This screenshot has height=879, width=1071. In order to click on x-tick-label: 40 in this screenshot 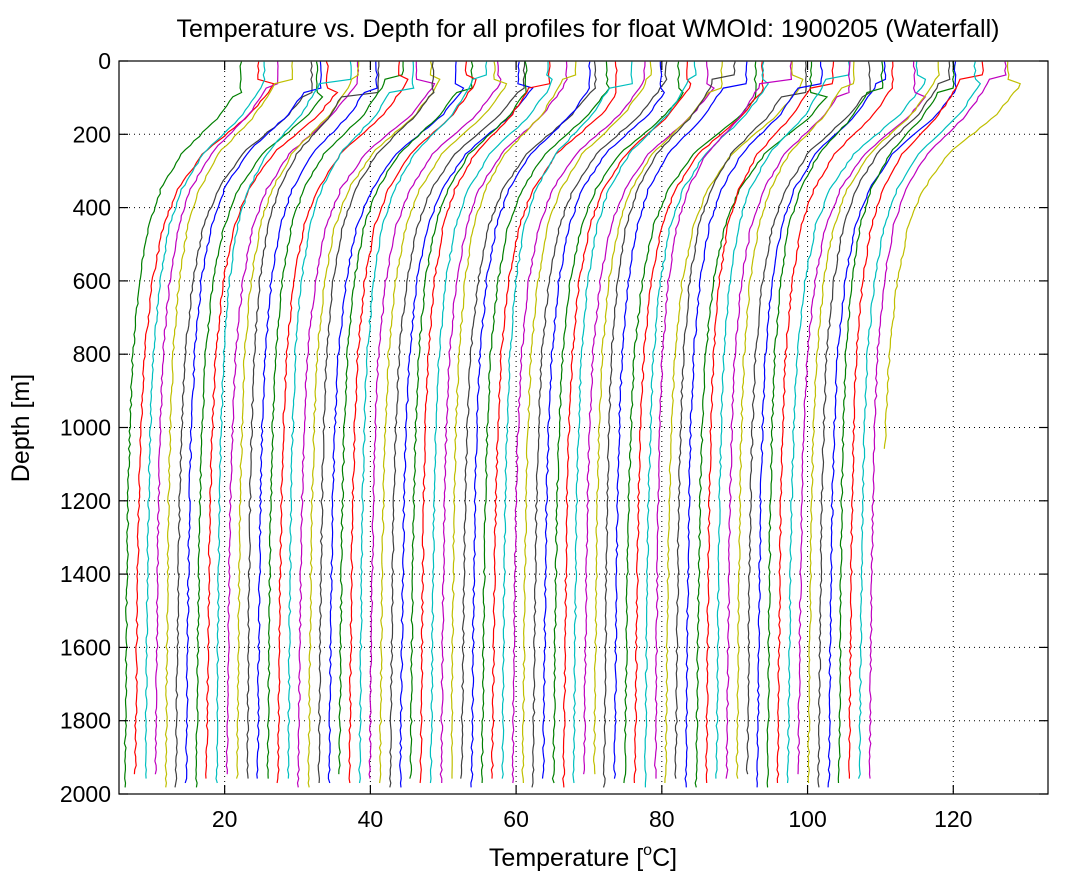, I will do `click(371, 819)`.